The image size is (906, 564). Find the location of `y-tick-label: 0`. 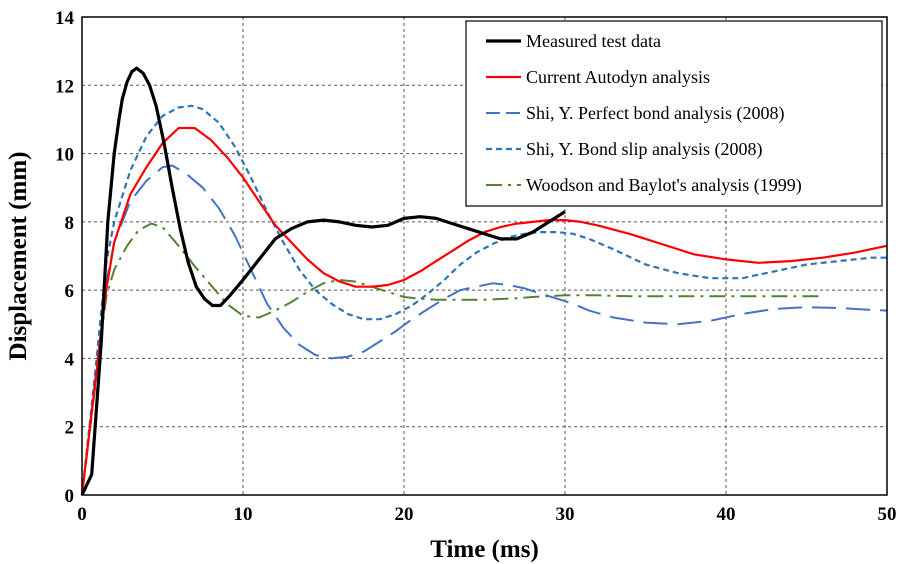

y-tick-label: 0 is located at coordinates (70, 496).